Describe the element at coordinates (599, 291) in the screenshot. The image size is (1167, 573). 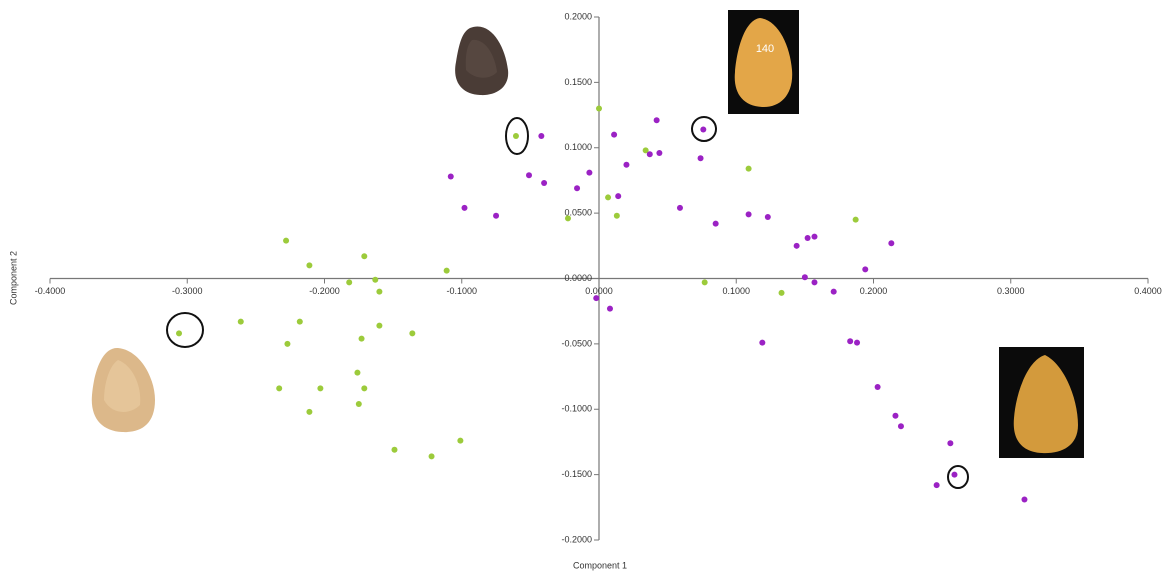
I see `x-tick-label: 0.0000` at that location.